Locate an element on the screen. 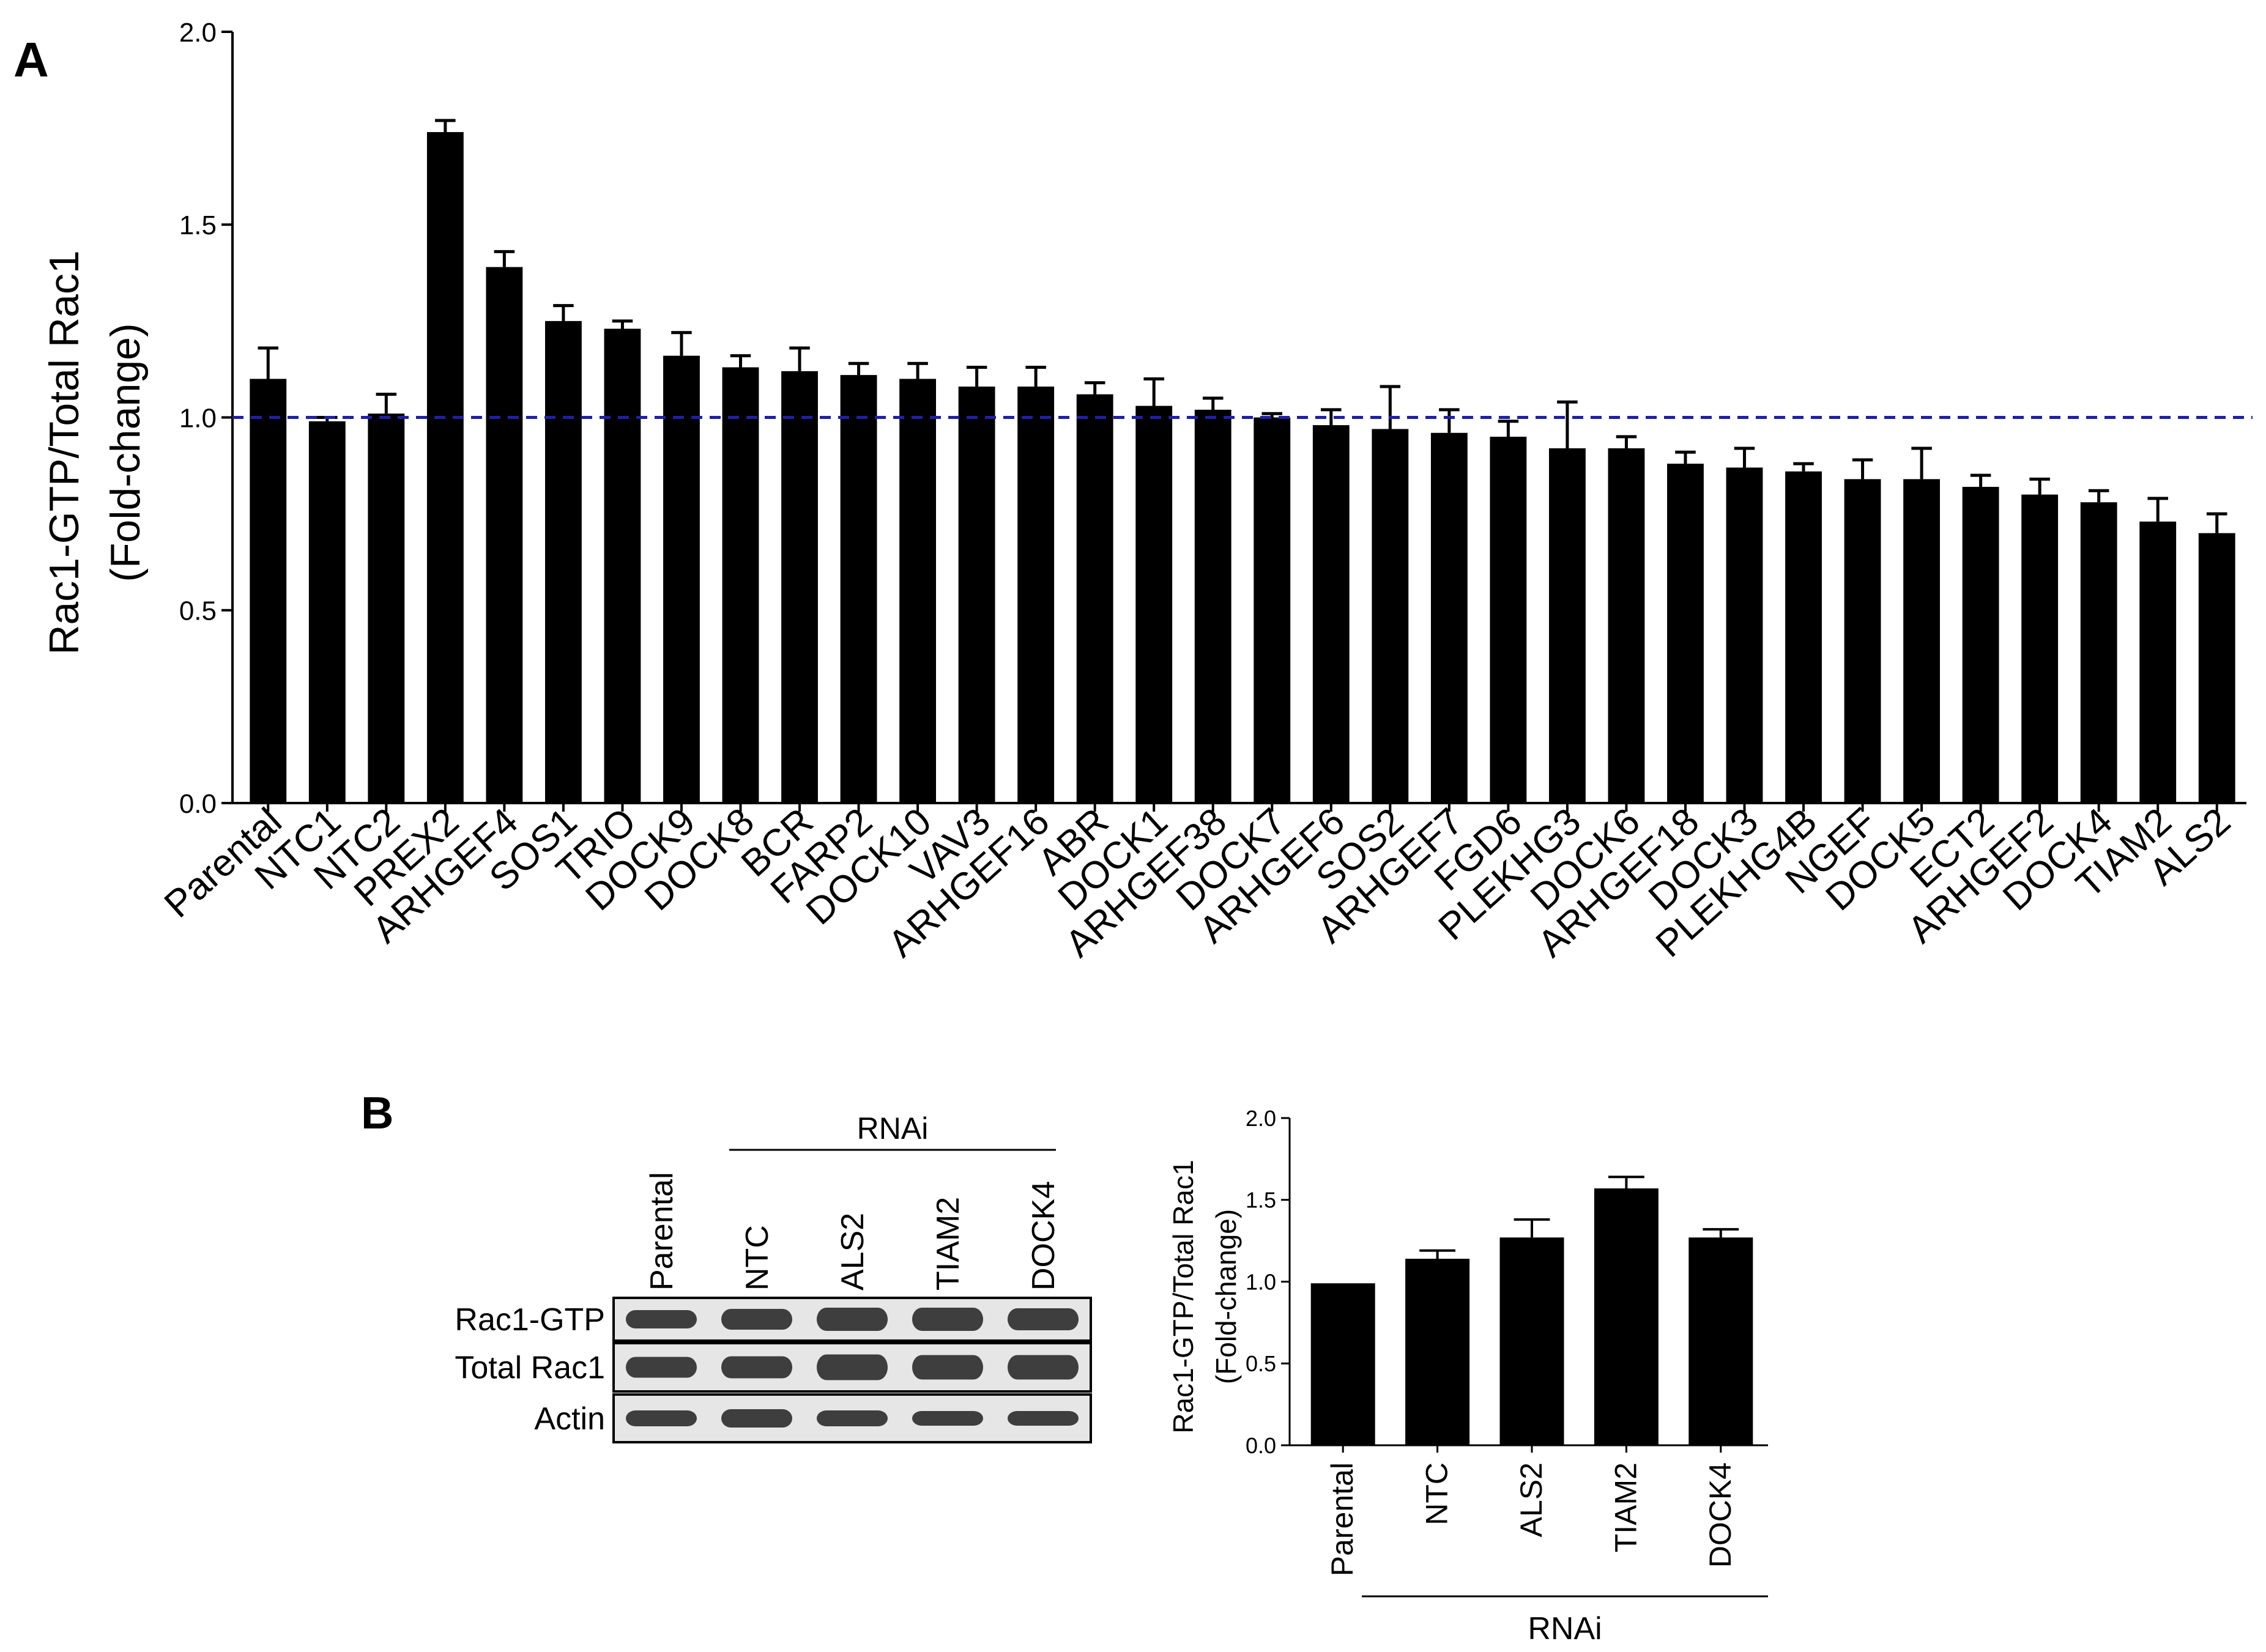 The image size is (2266, 1652). blot-lane-label: TIAM2 is located at coordinates (948, 1244).